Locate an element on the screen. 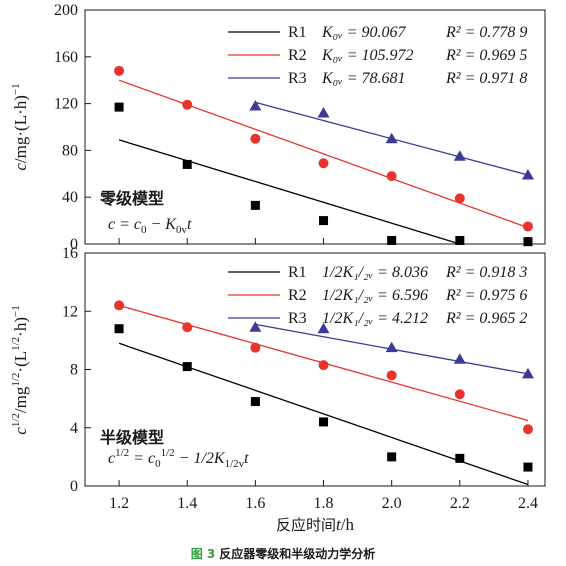 The width and height of the screenshot is (566, 566). top-legend-param: K₀ᵥ = 90.067 is located at coordinates (364, 32).